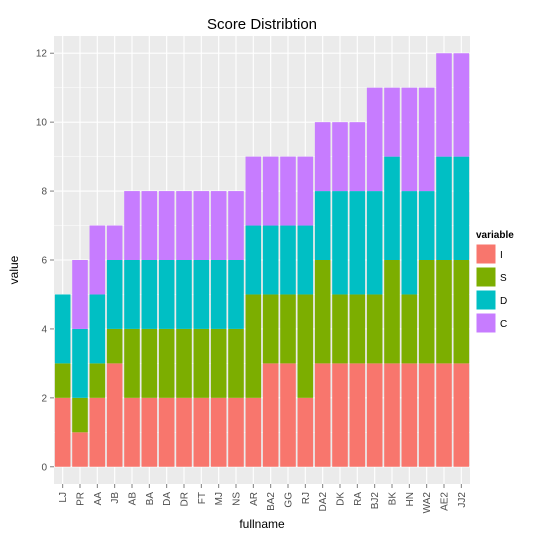 This screenshot has width=540, height=540. What do you see at coordinates (486, 277) in the screenshot?
I see `legend-swatch-S` at bounding box center [486, 277].